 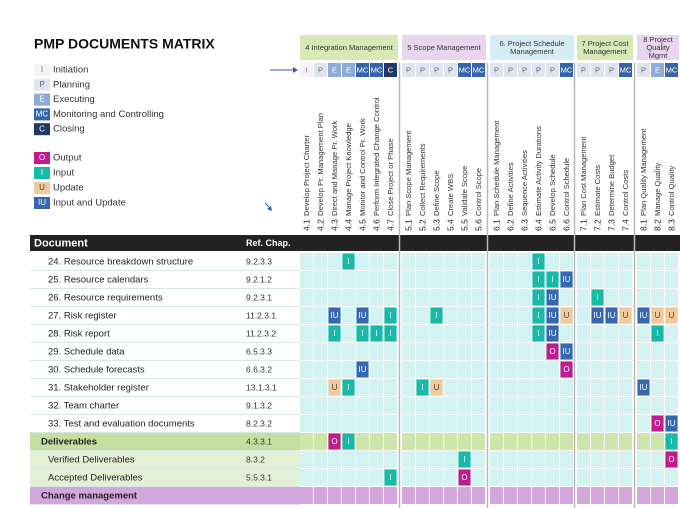 What do you see at coordinates (657, 225) in the screenshot?
I see `process-id: 8.2` at bounding box center [657, 225].